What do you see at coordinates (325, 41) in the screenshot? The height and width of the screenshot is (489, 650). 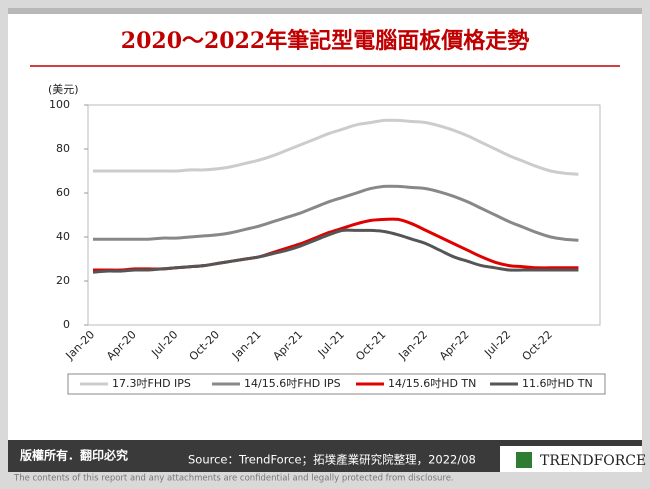 I see `chart-title: 2020～2022年筆記型電腦面板價格走勢` at bounding box center [325, 41].